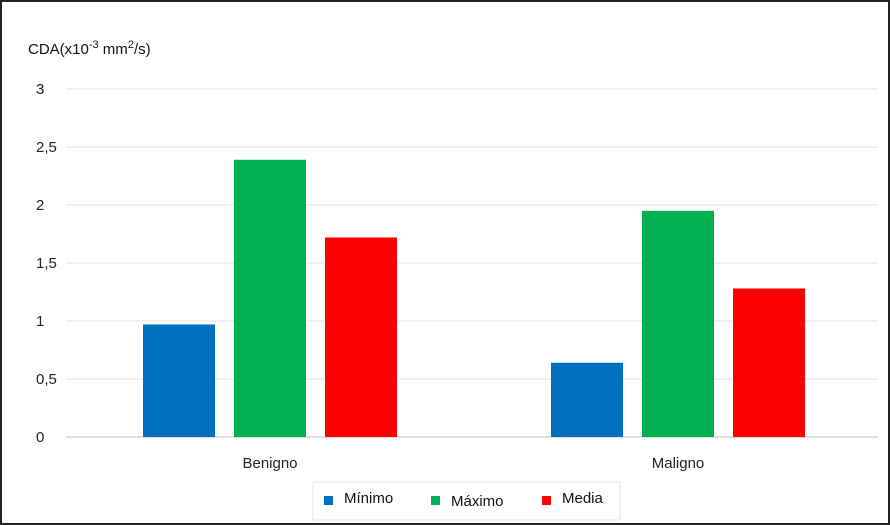 The height and width of the screenshot is (525, 890). Describe the element at coordinates (473, 463) in the screenshot. I see `category-labels: Benigno Maligno` at that location.